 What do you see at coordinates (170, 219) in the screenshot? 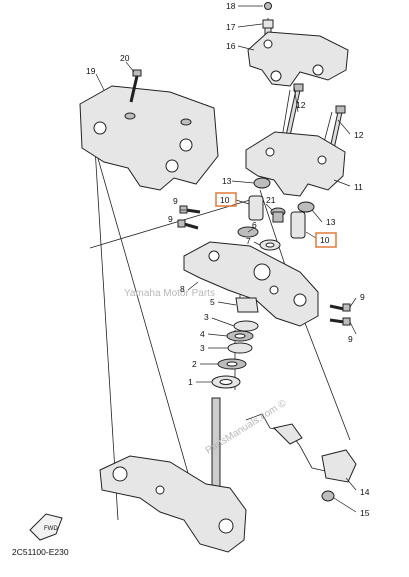
I see `callout-9b: 9` at bounding box center [170, 219].